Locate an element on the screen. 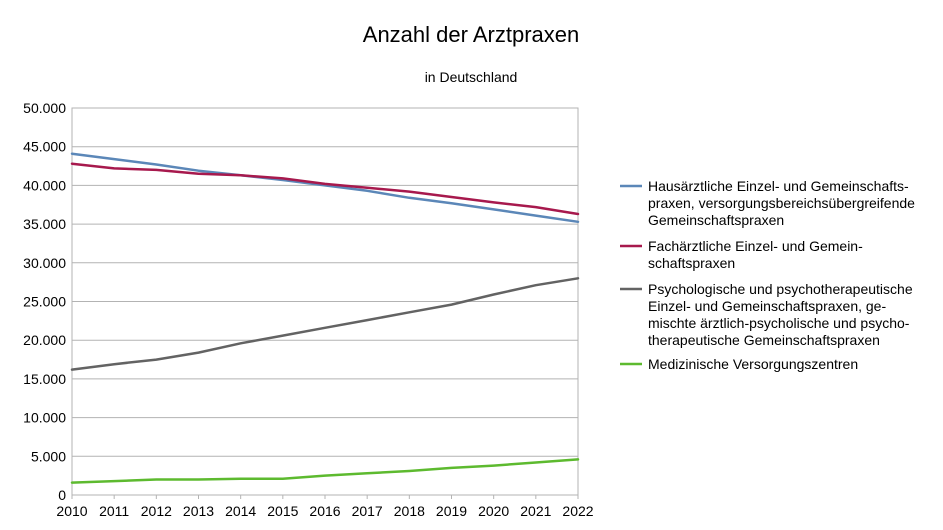 This screenshot has width=943, height=530. x-tick-label: 2022 is located at coordinates (577, 511).